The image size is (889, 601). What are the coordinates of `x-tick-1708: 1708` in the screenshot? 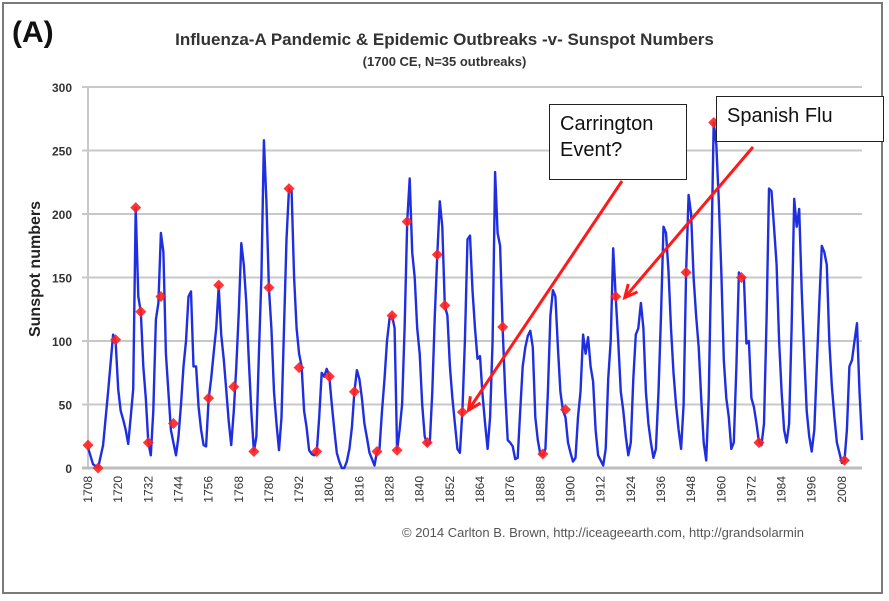 It's located at (88, 489).